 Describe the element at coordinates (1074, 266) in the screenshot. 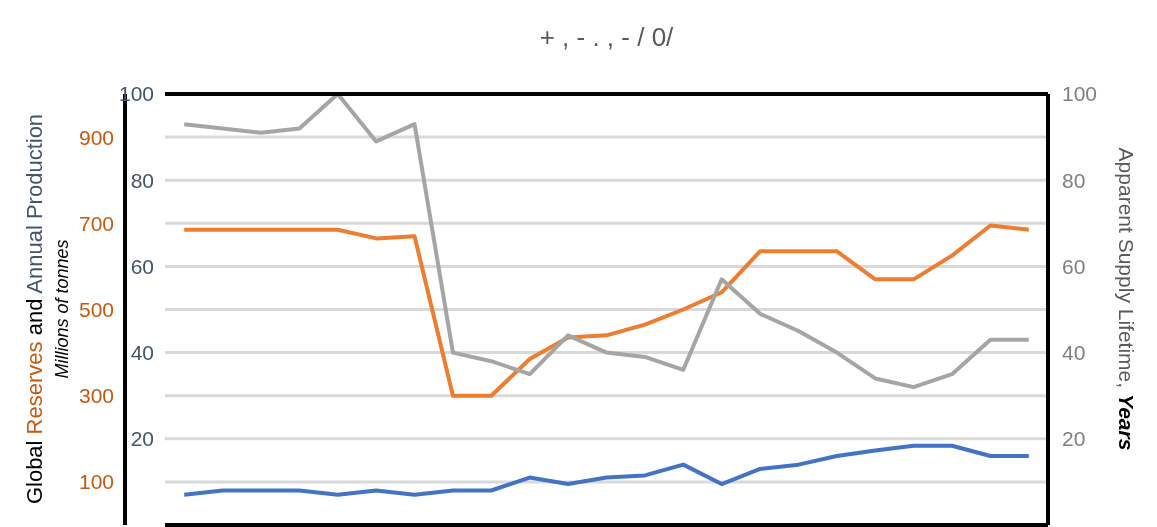

I see `y2-tick-label: 60` at that location.